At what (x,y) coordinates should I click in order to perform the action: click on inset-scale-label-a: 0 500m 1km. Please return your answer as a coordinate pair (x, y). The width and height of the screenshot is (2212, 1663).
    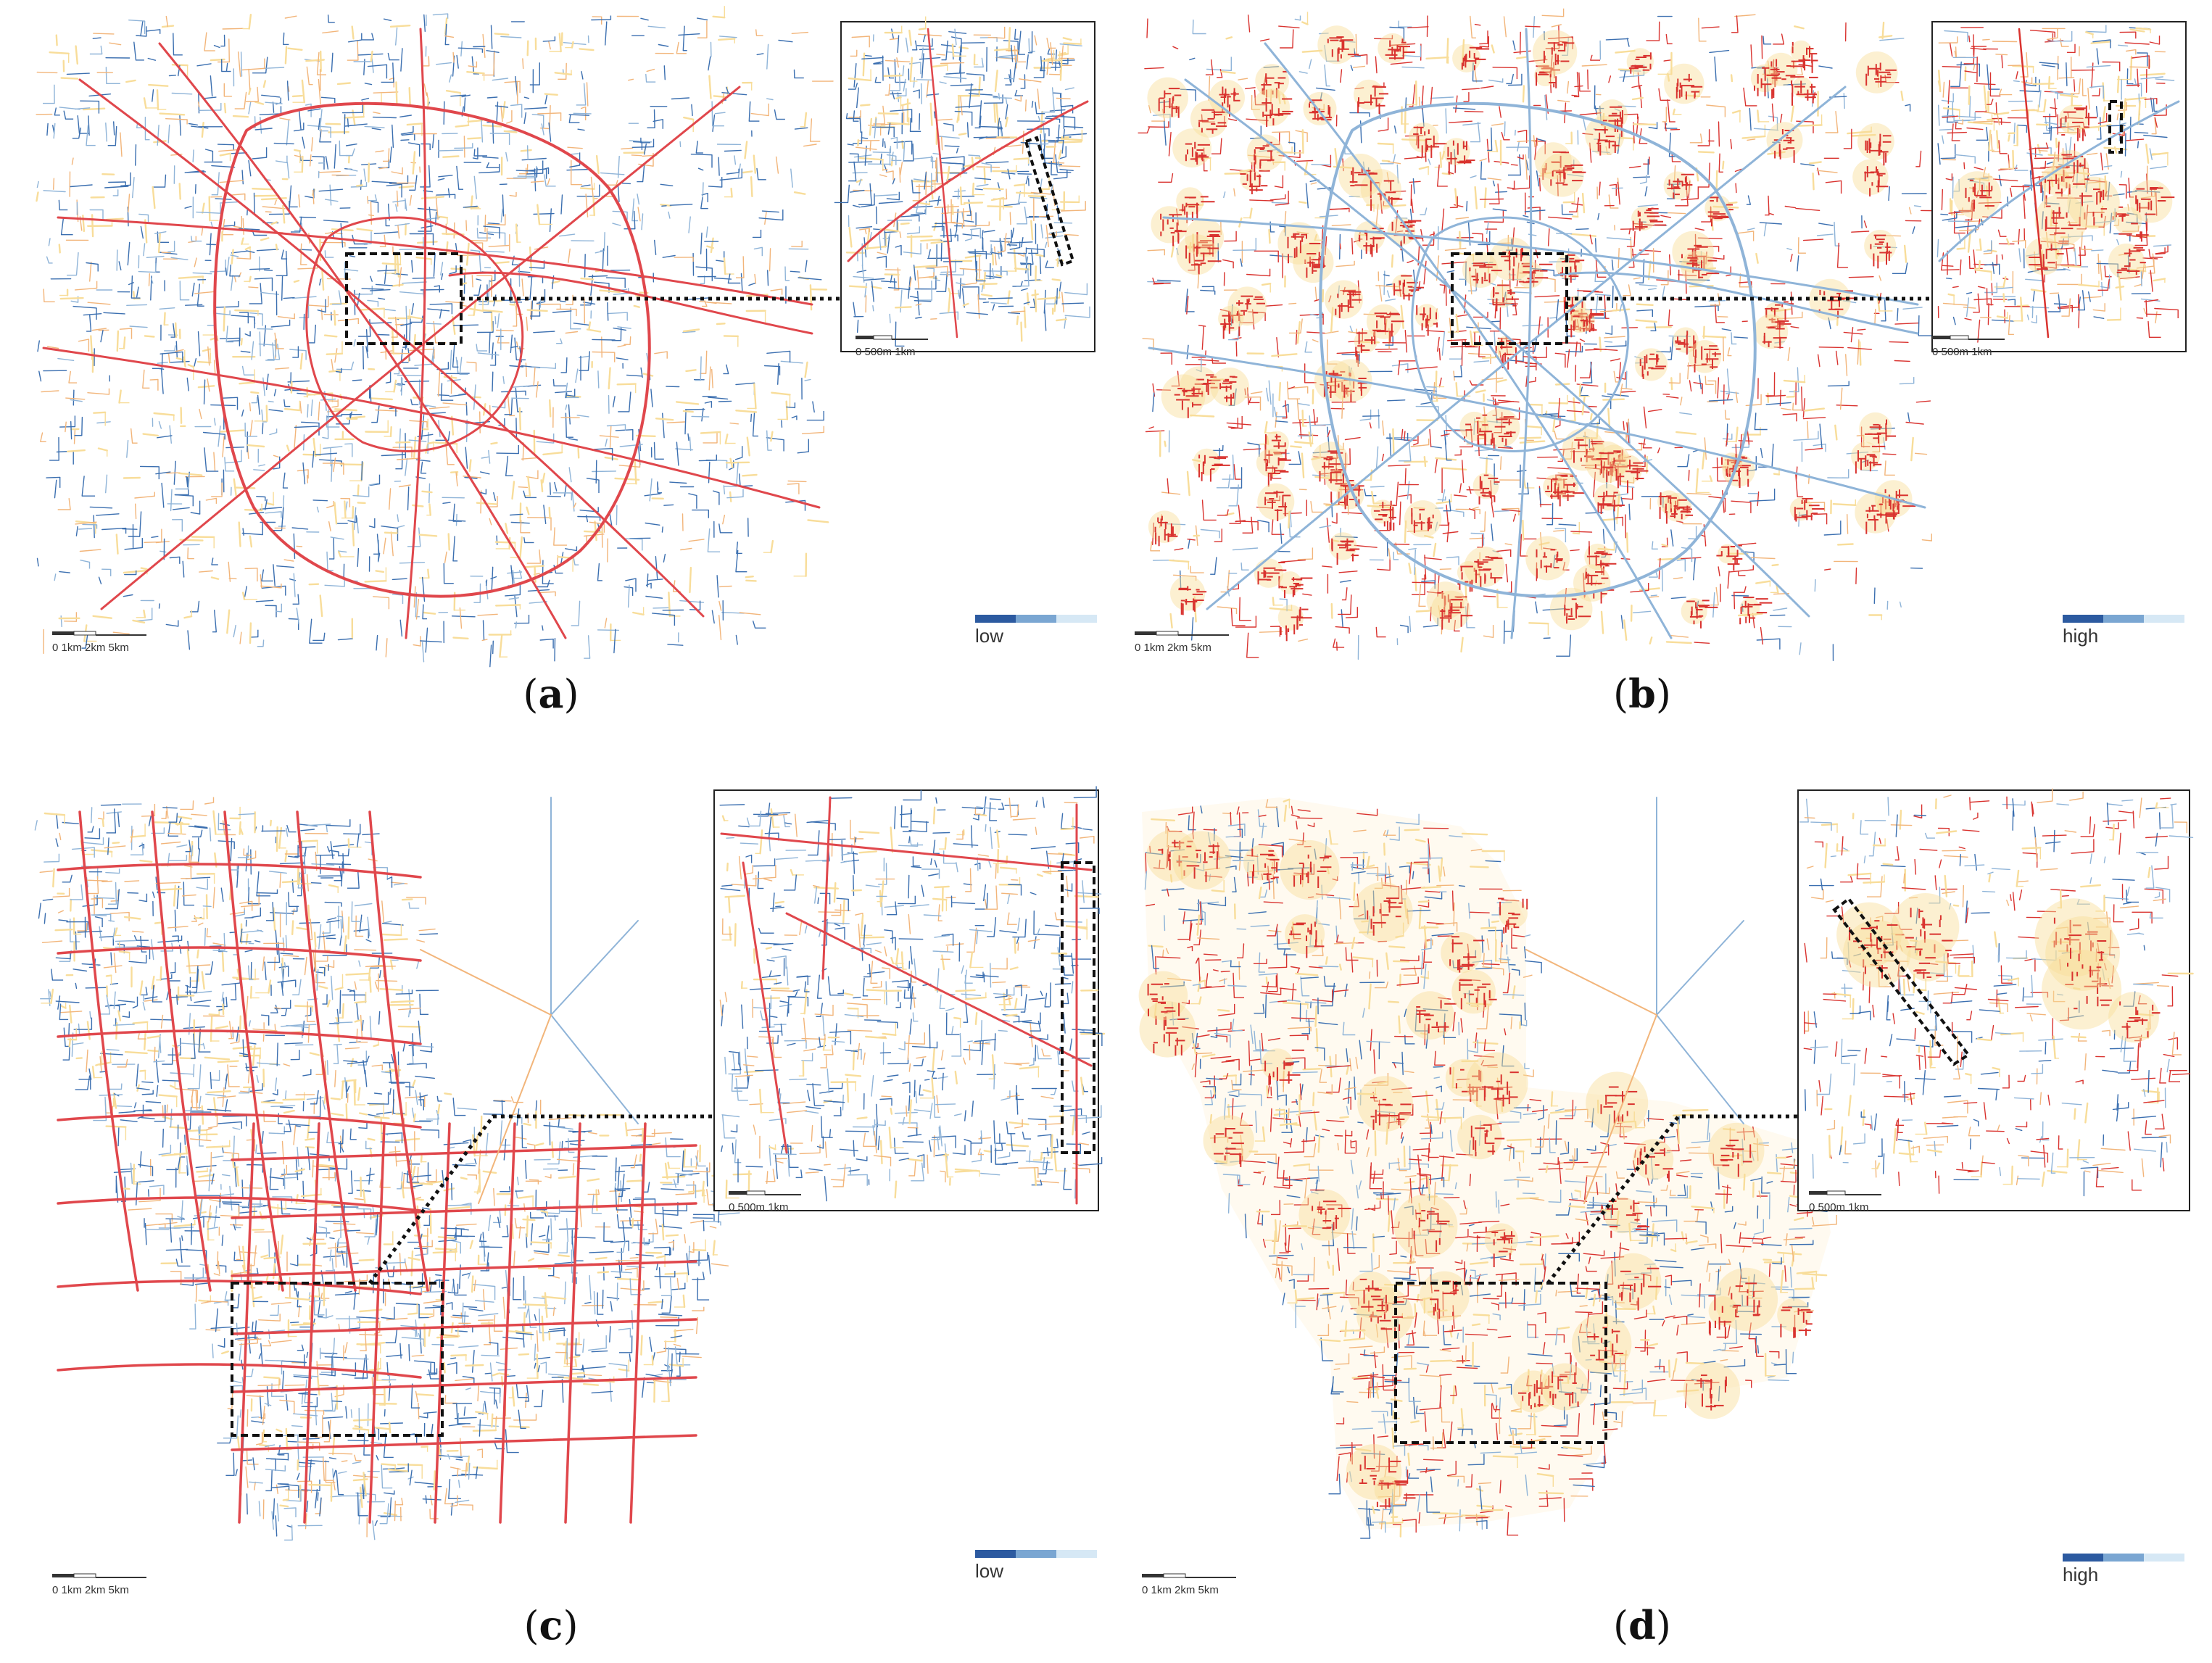
    Looking at the image, I should click on (886, 352).